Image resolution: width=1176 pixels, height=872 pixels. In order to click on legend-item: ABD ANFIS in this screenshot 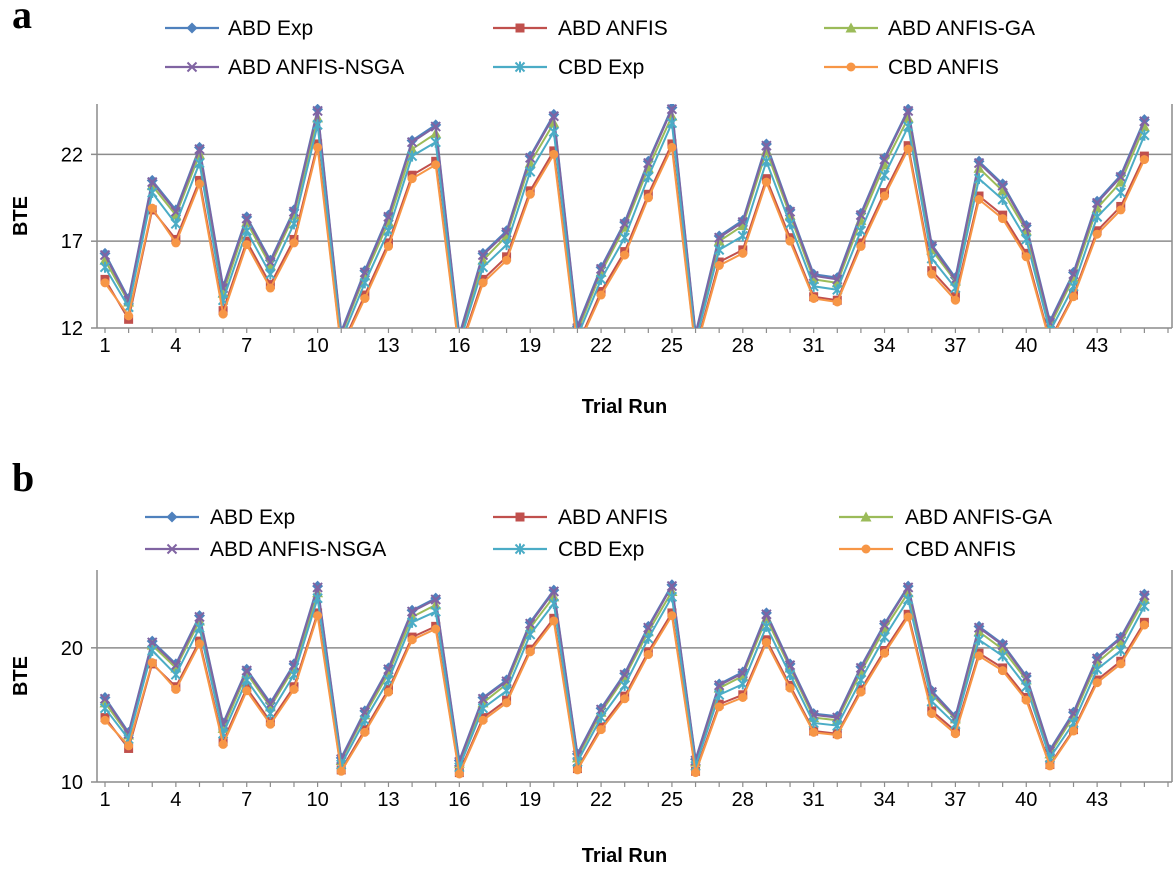, I will do `click(580, 28)`.